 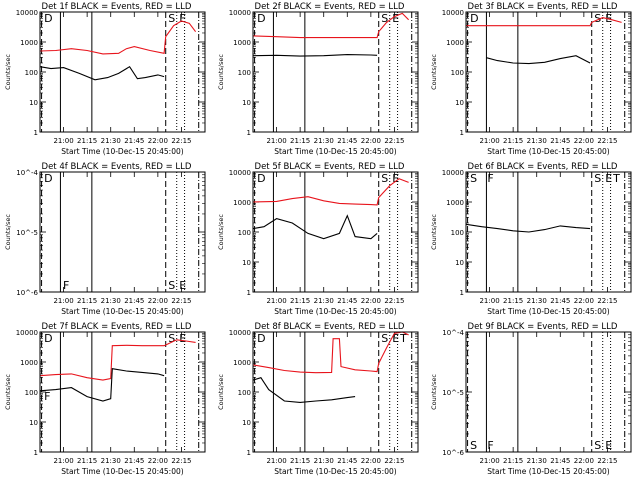 What do you see at coordinates (27, 233) in the screenshot?
I see `y-tick-label: 10^-5` at bounding box center [27, 233].